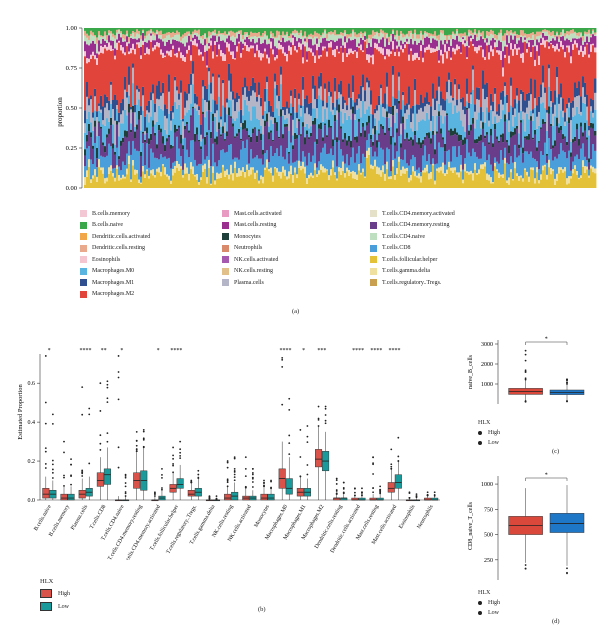 The width and height of the screenshot is (600, 638). I want to click on legend-c: HLX High Low, so click(489, 433).